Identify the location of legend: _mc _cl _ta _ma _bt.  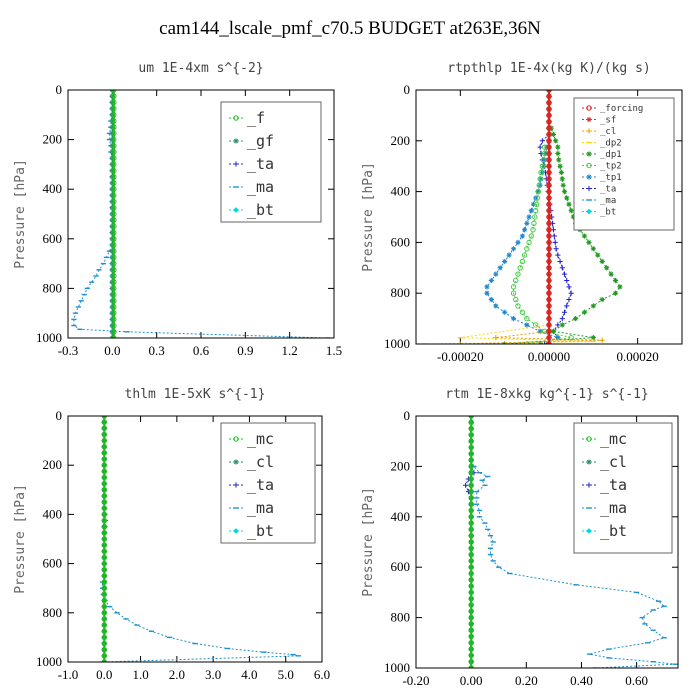
(268, 483).